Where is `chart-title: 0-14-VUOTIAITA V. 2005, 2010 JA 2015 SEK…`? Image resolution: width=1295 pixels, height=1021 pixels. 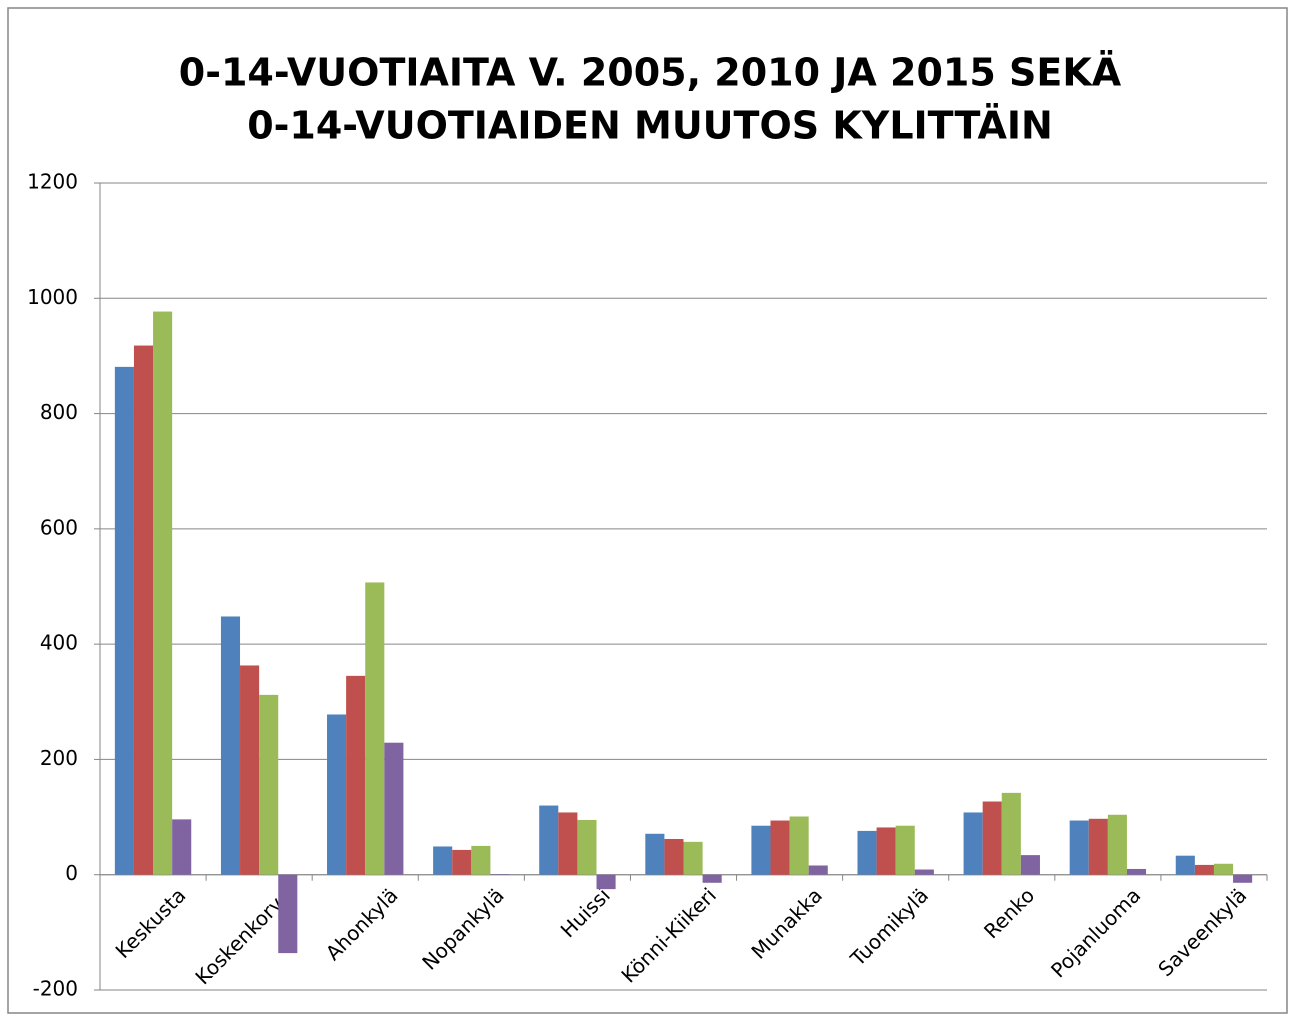
chart-title: 0-14-VUOTIAITA V. 2005, 2010 JA 2015 SEK… is located at coordinates (650, 73).